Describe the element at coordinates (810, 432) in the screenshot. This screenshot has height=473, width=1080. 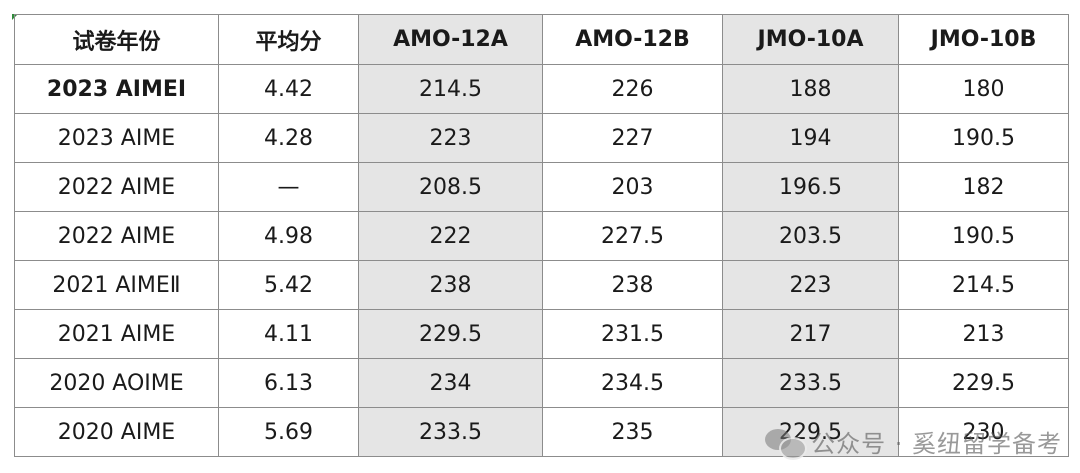
I see `jmo-10a-cell: 229.5` at that location.